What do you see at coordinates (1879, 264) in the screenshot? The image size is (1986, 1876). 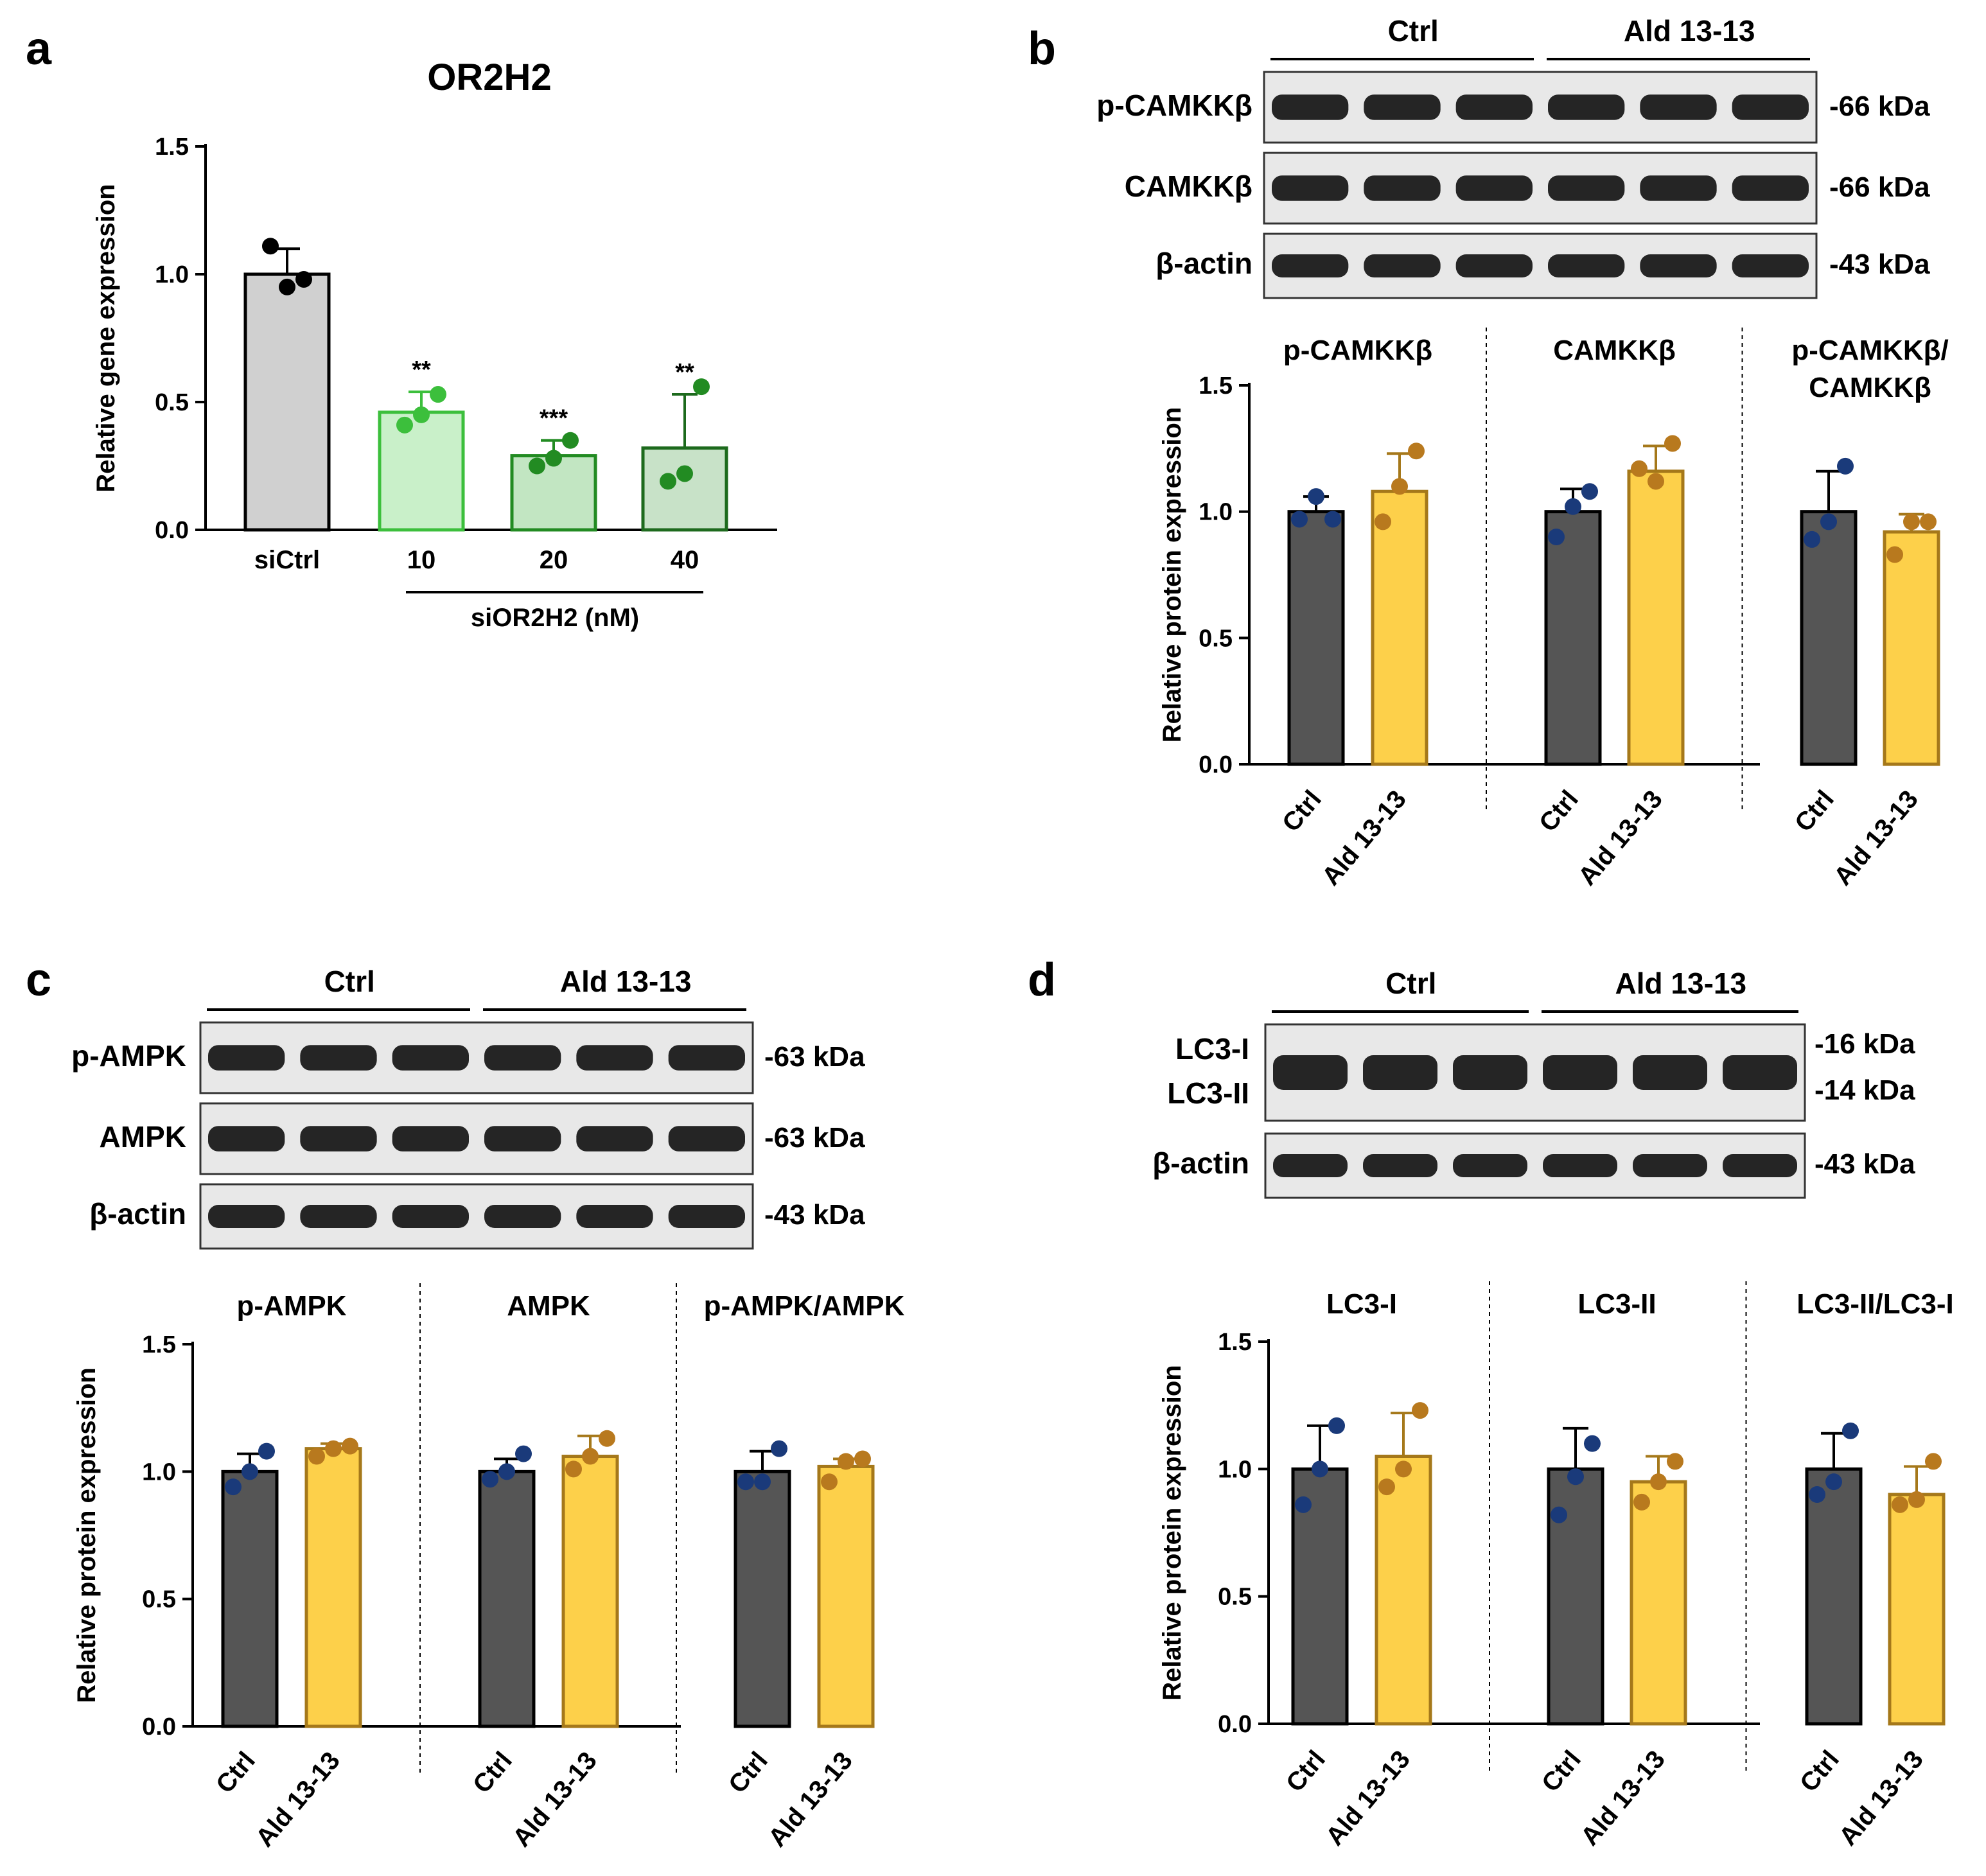 I see `b-kda-label: -43 kDa` at bounding box center [1879, 264].